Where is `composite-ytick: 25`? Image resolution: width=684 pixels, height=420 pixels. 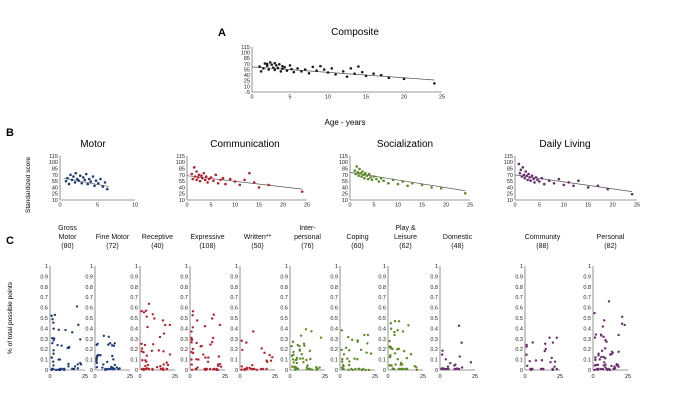
composite-ytick: 25 is located at coordinates (247, 82).